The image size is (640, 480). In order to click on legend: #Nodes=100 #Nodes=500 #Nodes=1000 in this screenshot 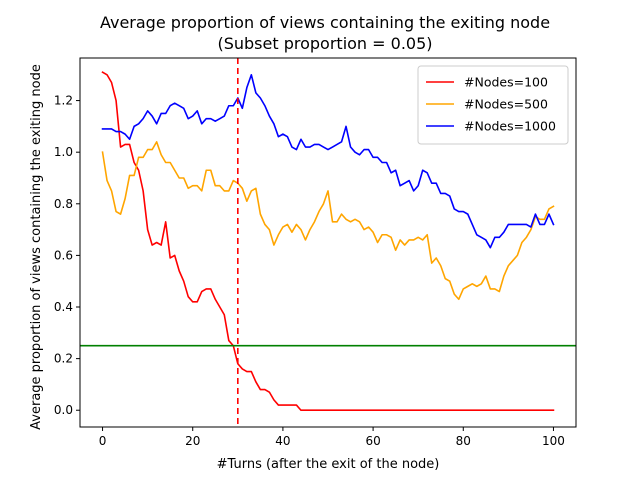, I will do `click(493, 105)`.